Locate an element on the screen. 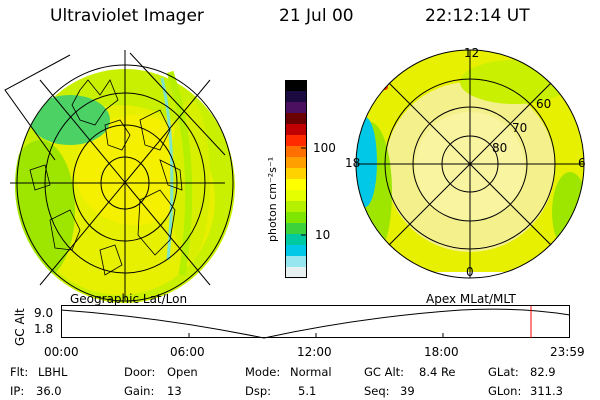  seq-label: Seq: is located at coordinates (377, 391).